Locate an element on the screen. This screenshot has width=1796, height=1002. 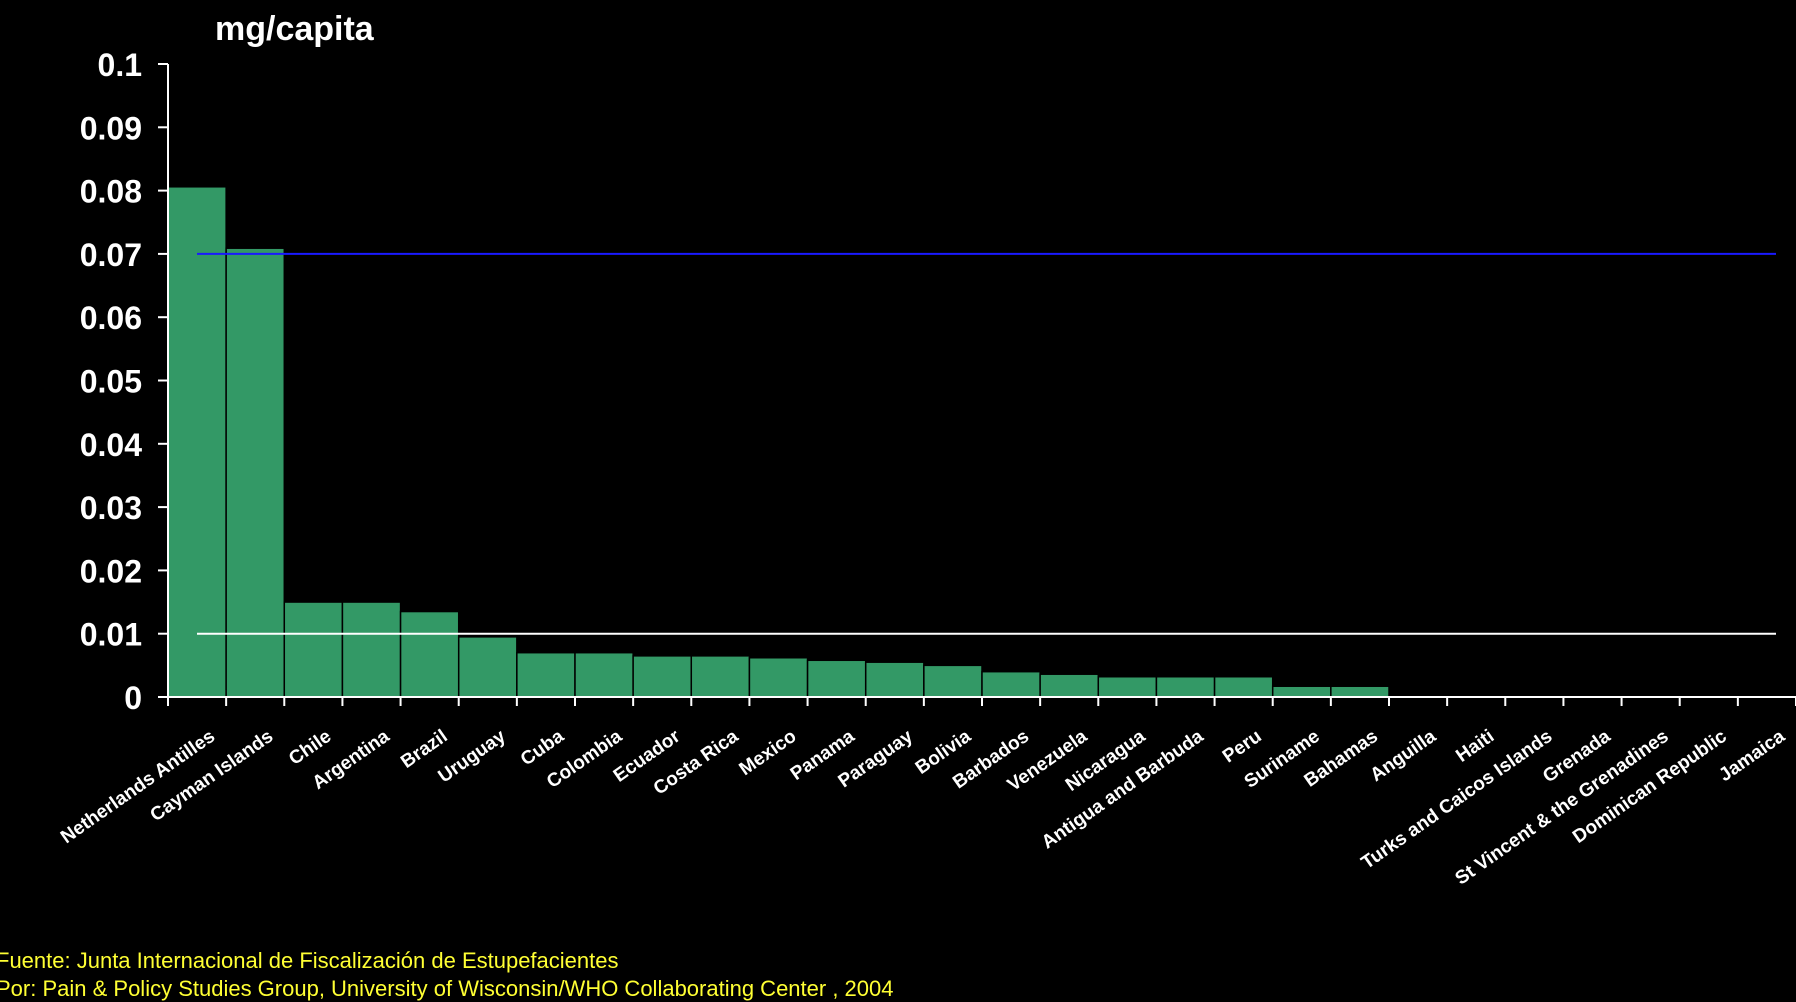
y-tick-label: 0.07 is located at coordinates (111, 255).